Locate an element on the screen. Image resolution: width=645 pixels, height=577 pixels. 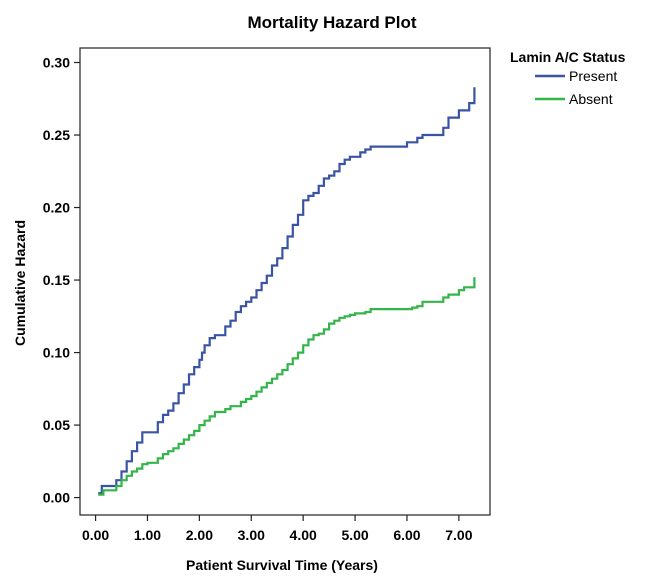
x-tick-label: 3.00 is located at coordinates (251, 535).